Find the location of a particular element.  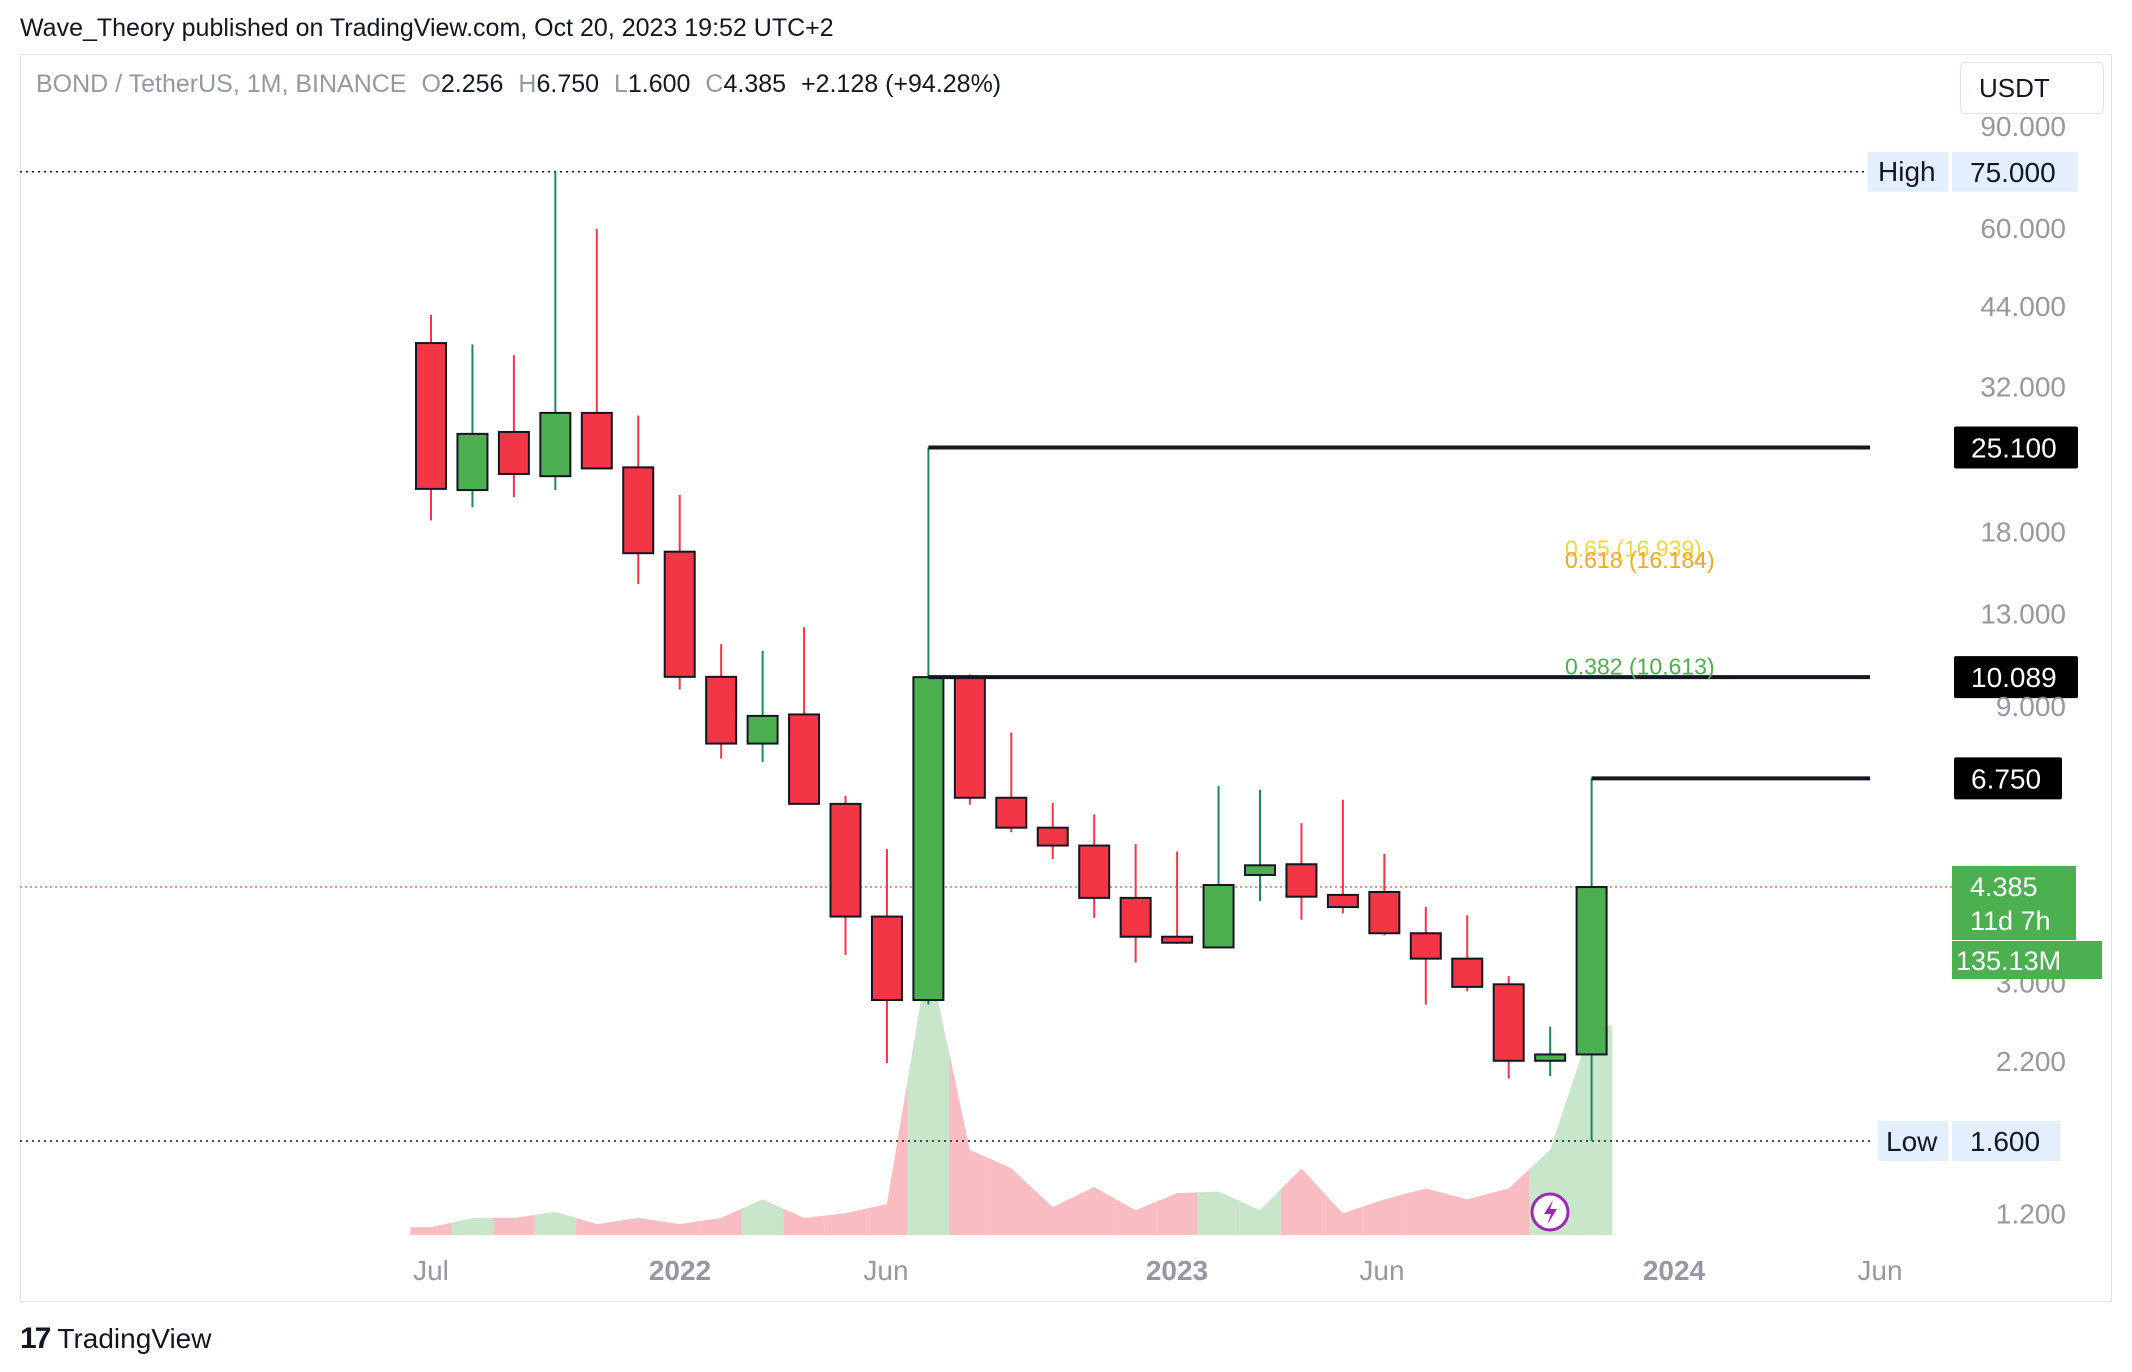

y-tick-label: 9.000 is located at coordinates (2031, 706).